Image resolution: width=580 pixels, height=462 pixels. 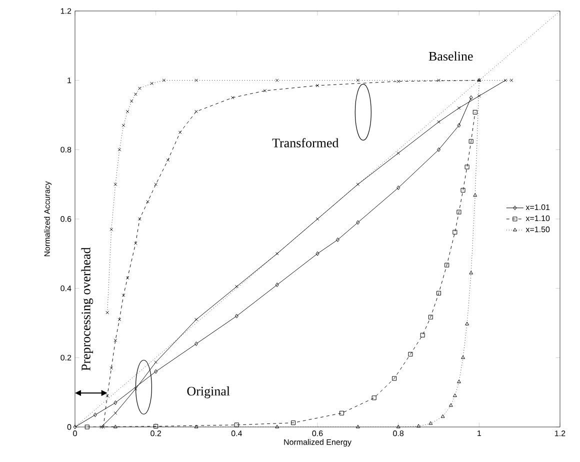 What do you see at coordinates (538, 229) in the screenshot?
I see `legend-label: x=1.50` at bounding box center [538, 229].